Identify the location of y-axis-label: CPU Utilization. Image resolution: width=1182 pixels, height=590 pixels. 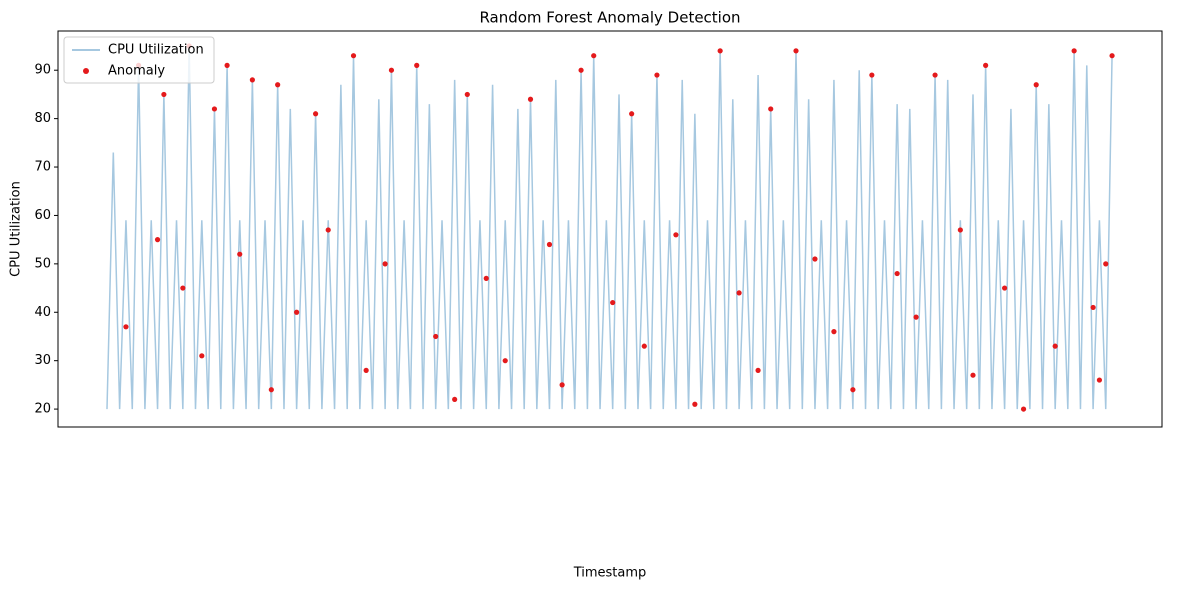
(16, 229).